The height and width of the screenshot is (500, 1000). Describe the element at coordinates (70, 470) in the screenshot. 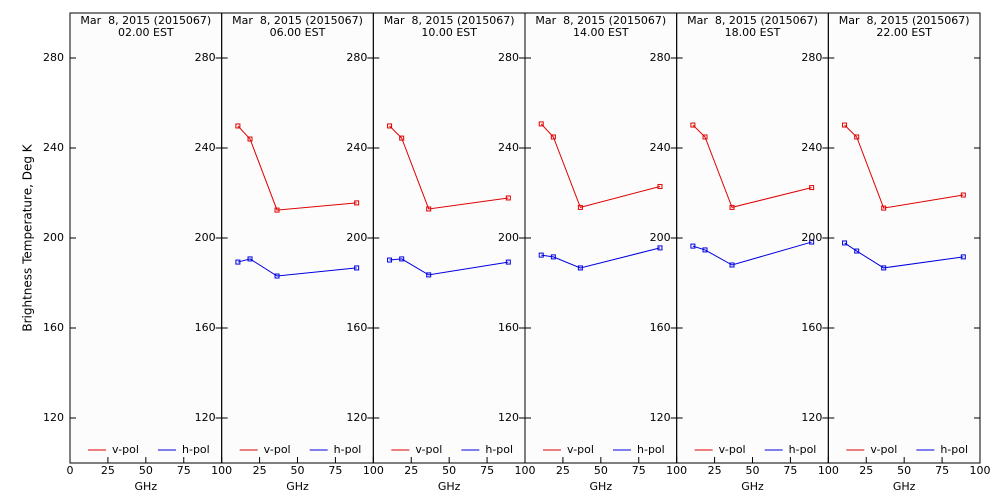

I see `x-tick-label: 0` at that location.